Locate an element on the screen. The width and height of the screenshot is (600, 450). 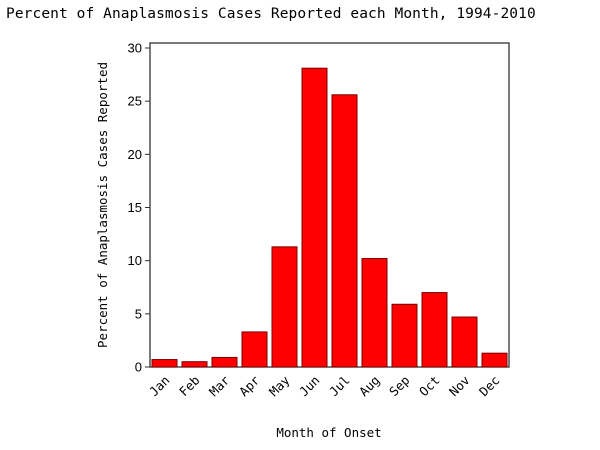
y-tick-label: 30 is located at coordinates (135, 48).